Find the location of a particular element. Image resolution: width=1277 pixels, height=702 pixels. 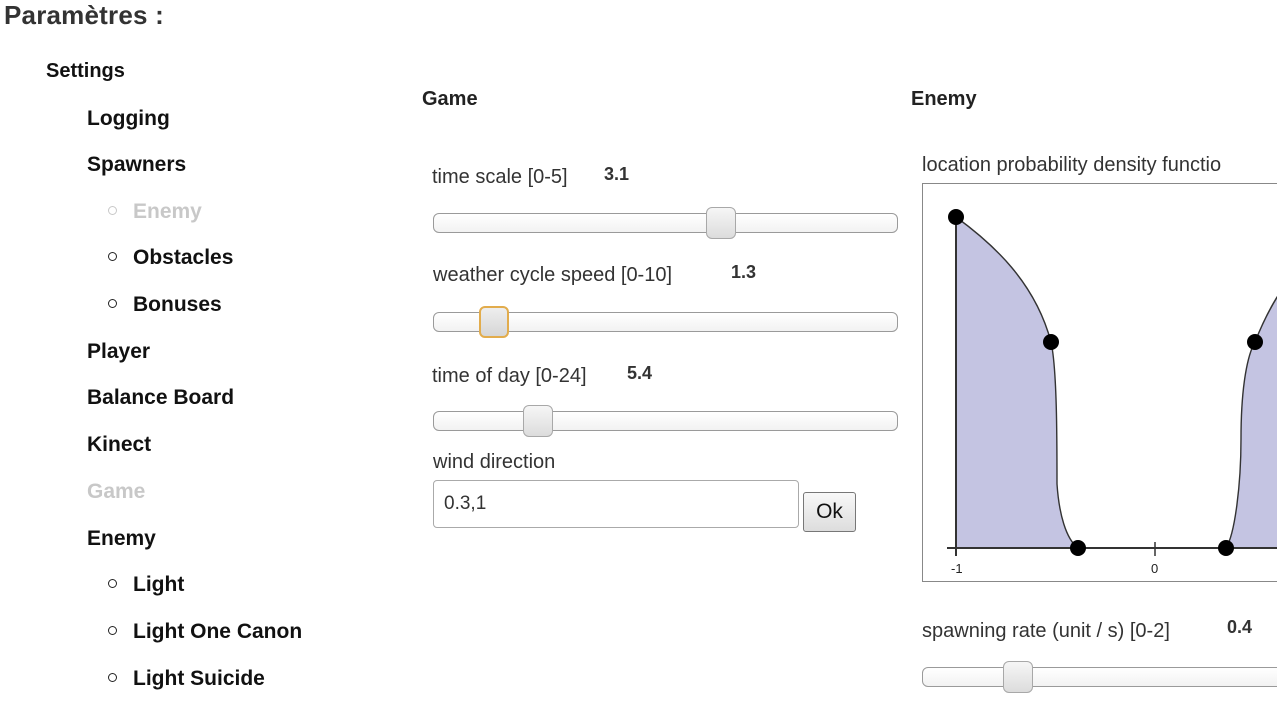

time-of-day-slider is located at coordinates (665, 421).